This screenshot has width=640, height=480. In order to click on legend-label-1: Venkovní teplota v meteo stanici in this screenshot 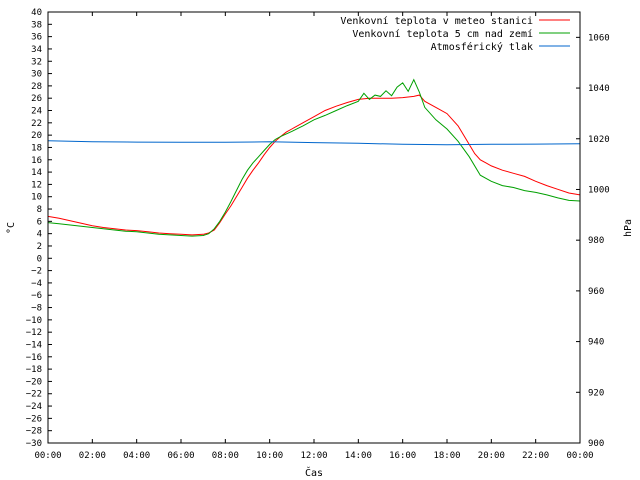, I will do `click(436, 21)`.